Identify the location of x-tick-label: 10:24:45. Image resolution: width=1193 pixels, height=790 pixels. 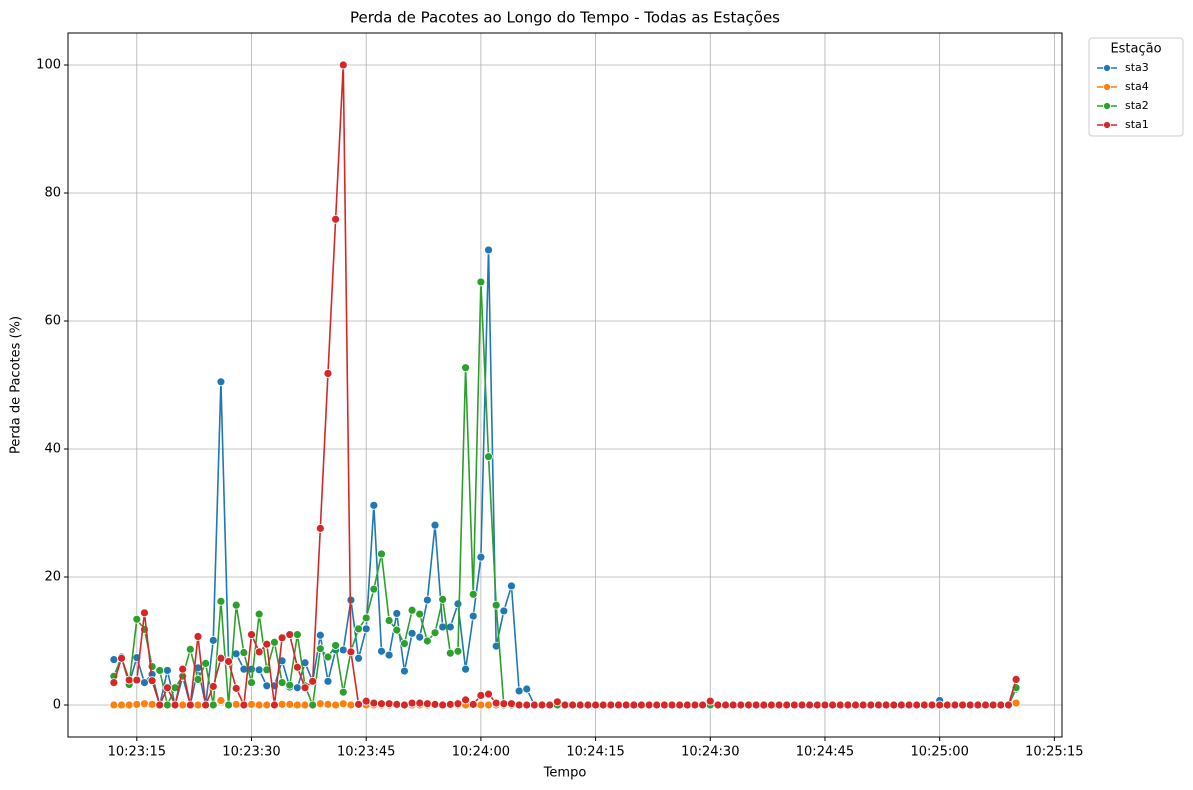
(825, 752).